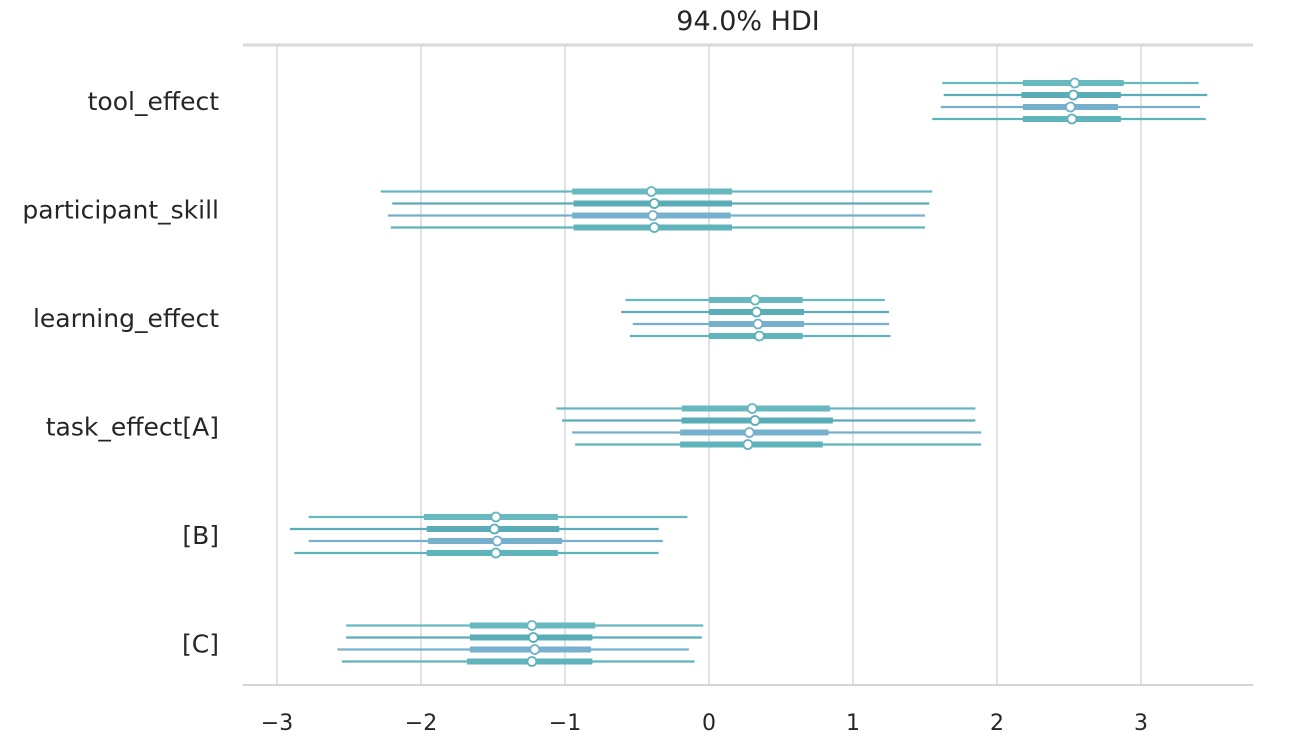 The image size is (1304, 746). Describe the element at coordinates (565, 723) in the screenshot. I see `x-tick-label: −1` at that location.